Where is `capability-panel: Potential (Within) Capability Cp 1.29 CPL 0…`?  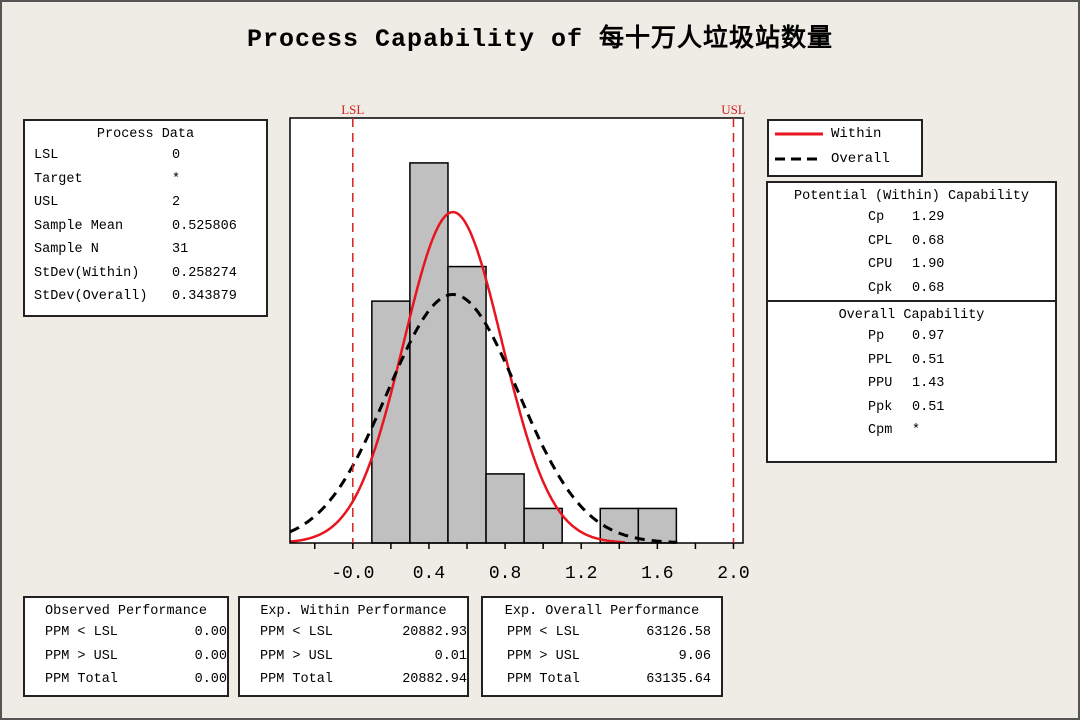 capability-panel: Potential (Within) Capability Cp 1.29 CPL 0… is located at coordinates (911, 322).